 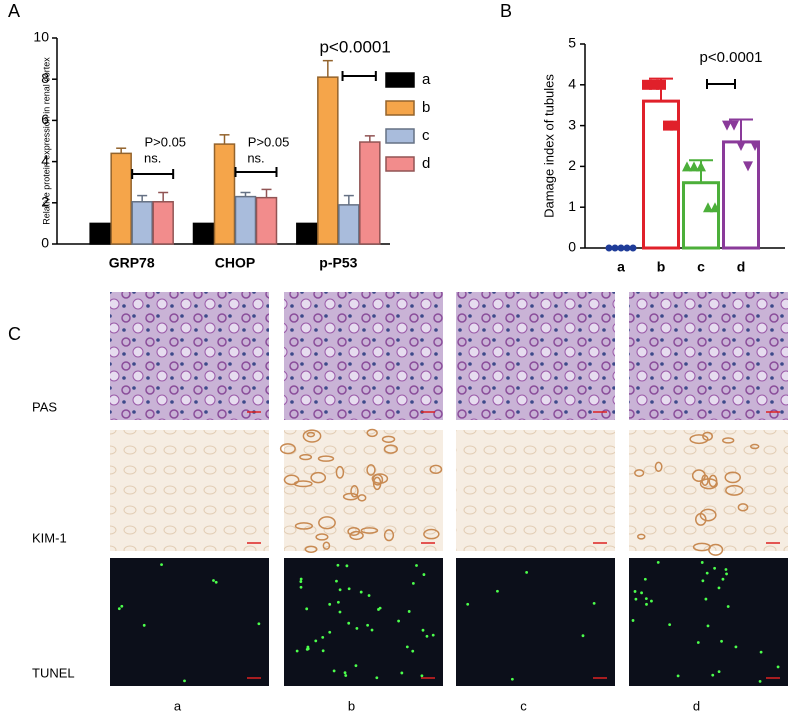 What do you see at coordinates (338, 263) in the screenshot?
I see `x-tick-label: p-P53` at bounding box center [338, 263].